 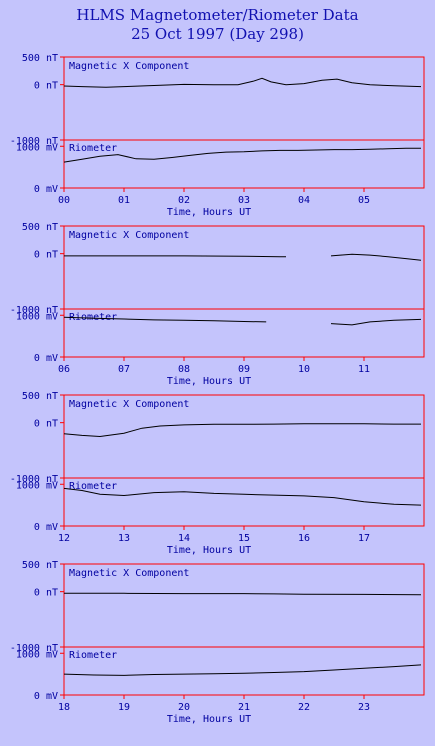 What do you see at coordinates (184, 707) in the screenshot?
I see `xtick-label: 20` at bounding box center [184, 707].